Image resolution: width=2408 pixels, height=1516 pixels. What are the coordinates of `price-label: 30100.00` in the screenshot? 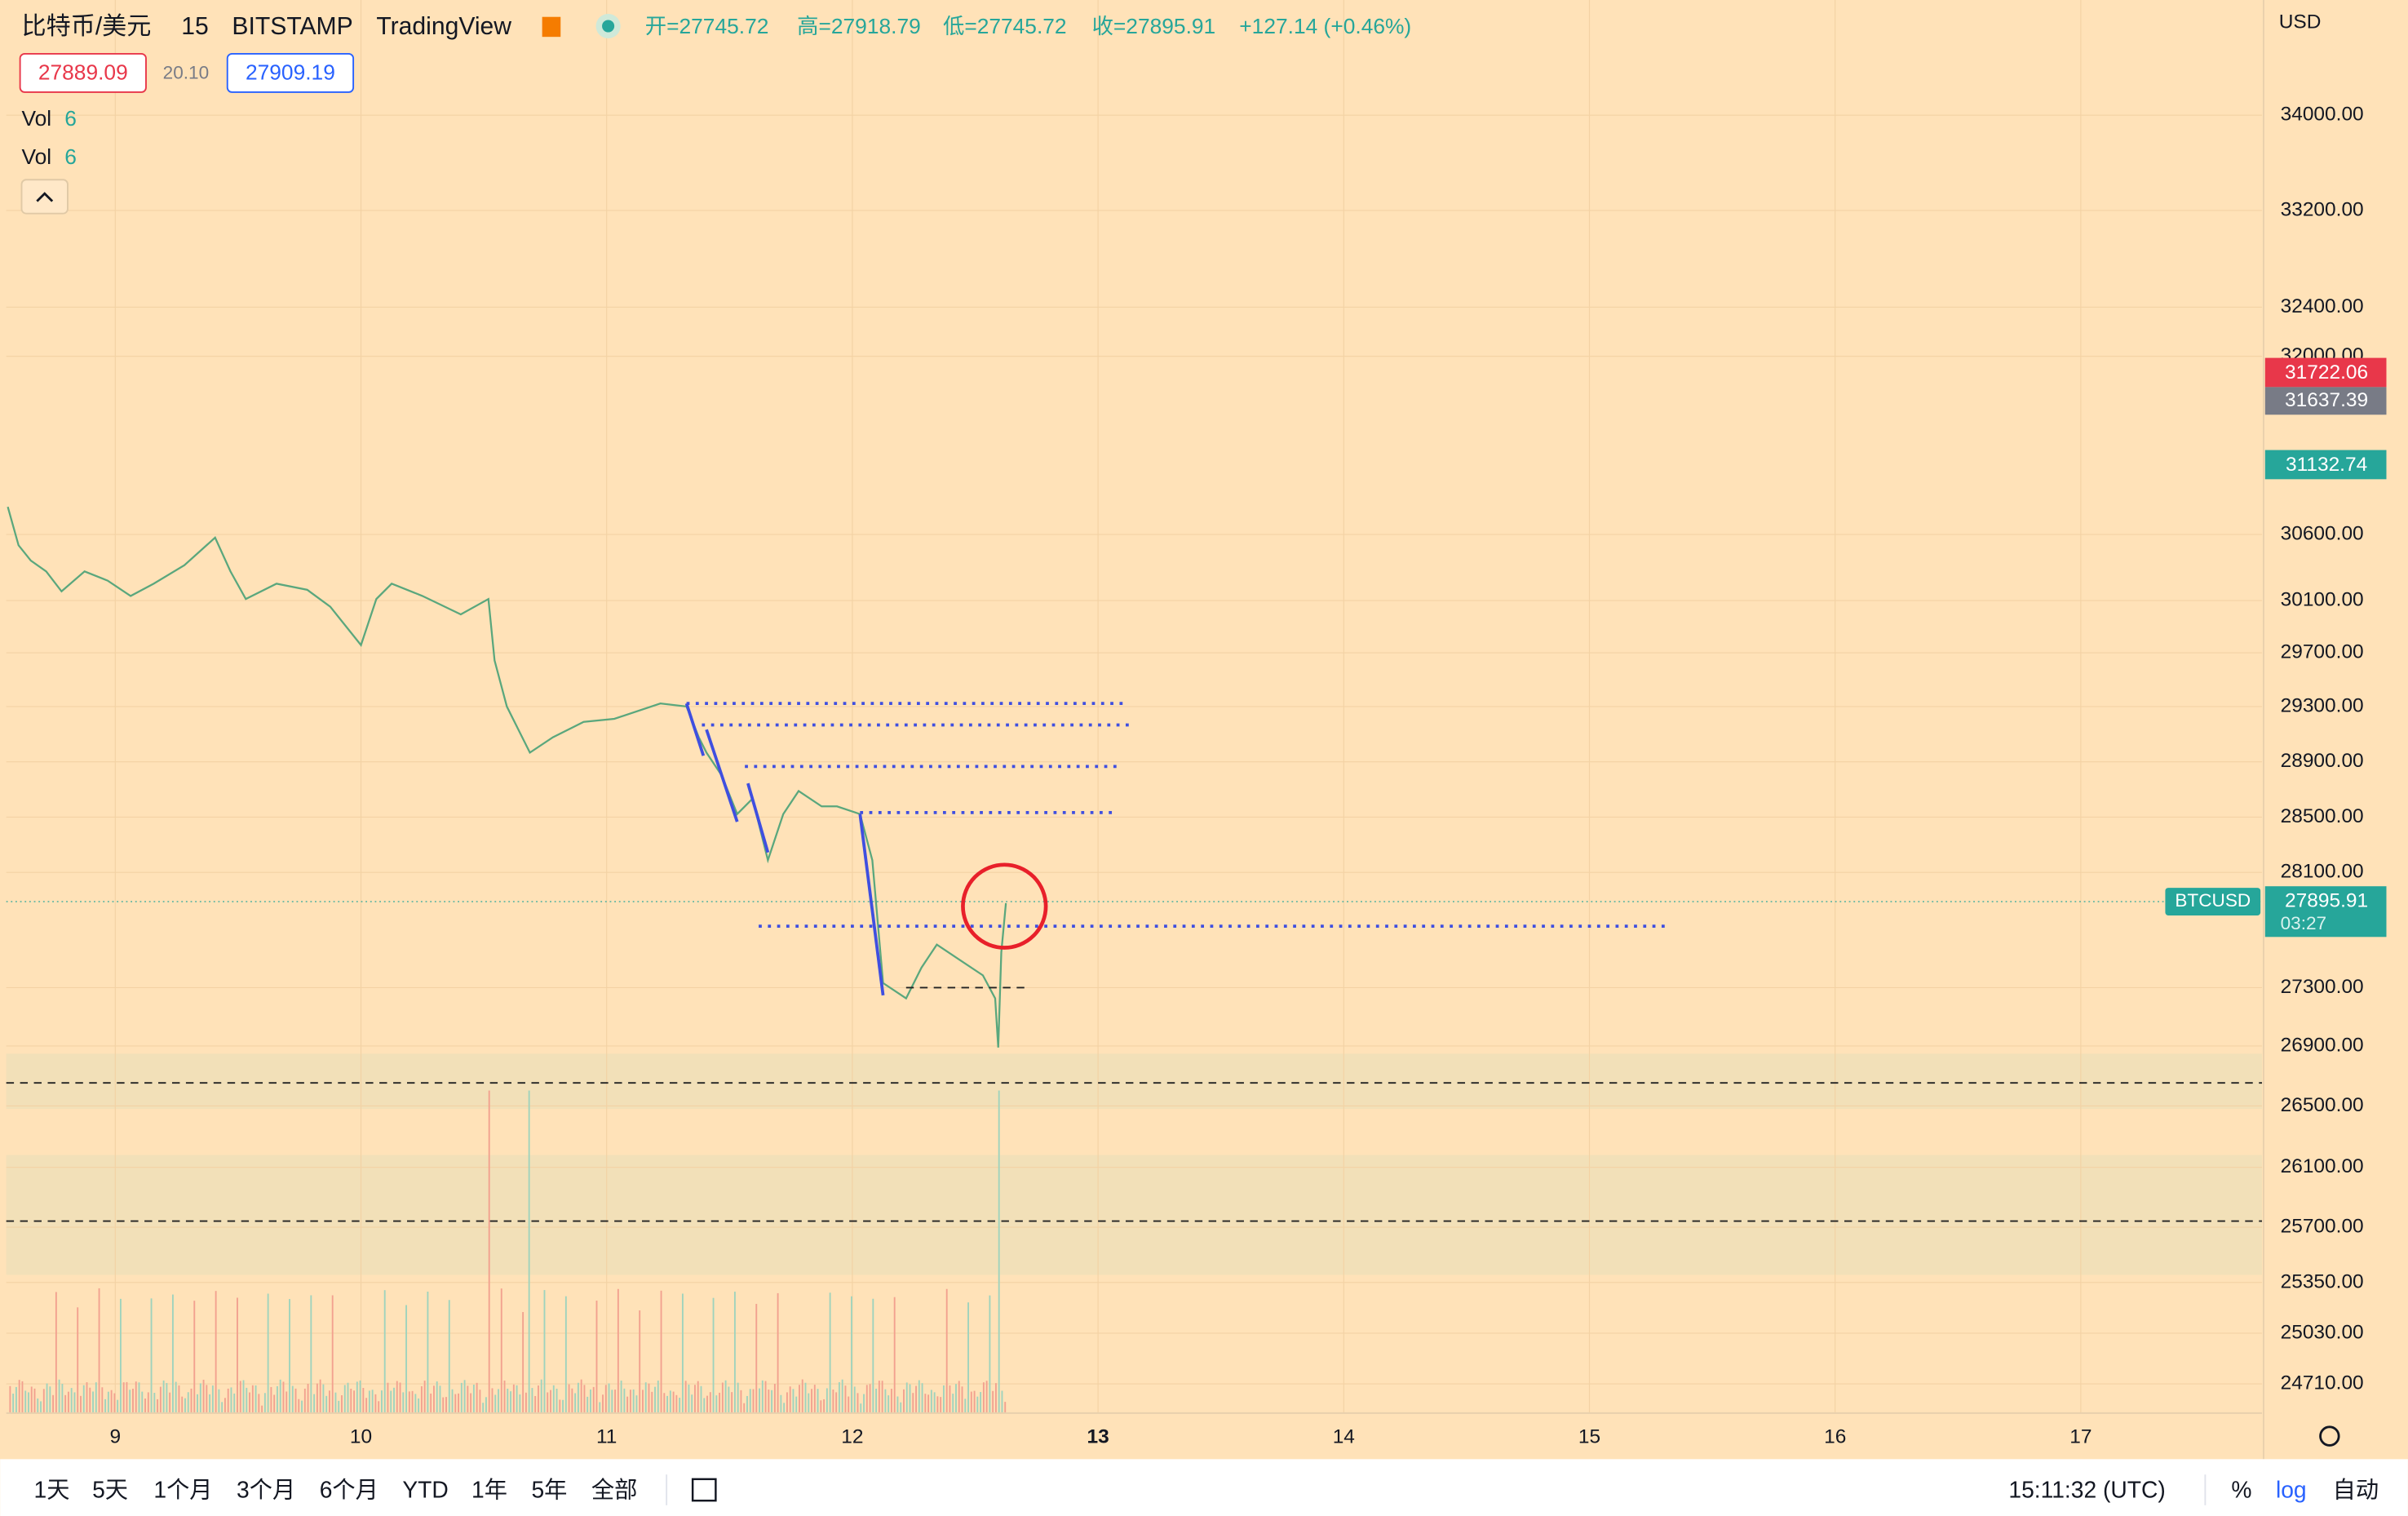 It's located at (2322, 600).